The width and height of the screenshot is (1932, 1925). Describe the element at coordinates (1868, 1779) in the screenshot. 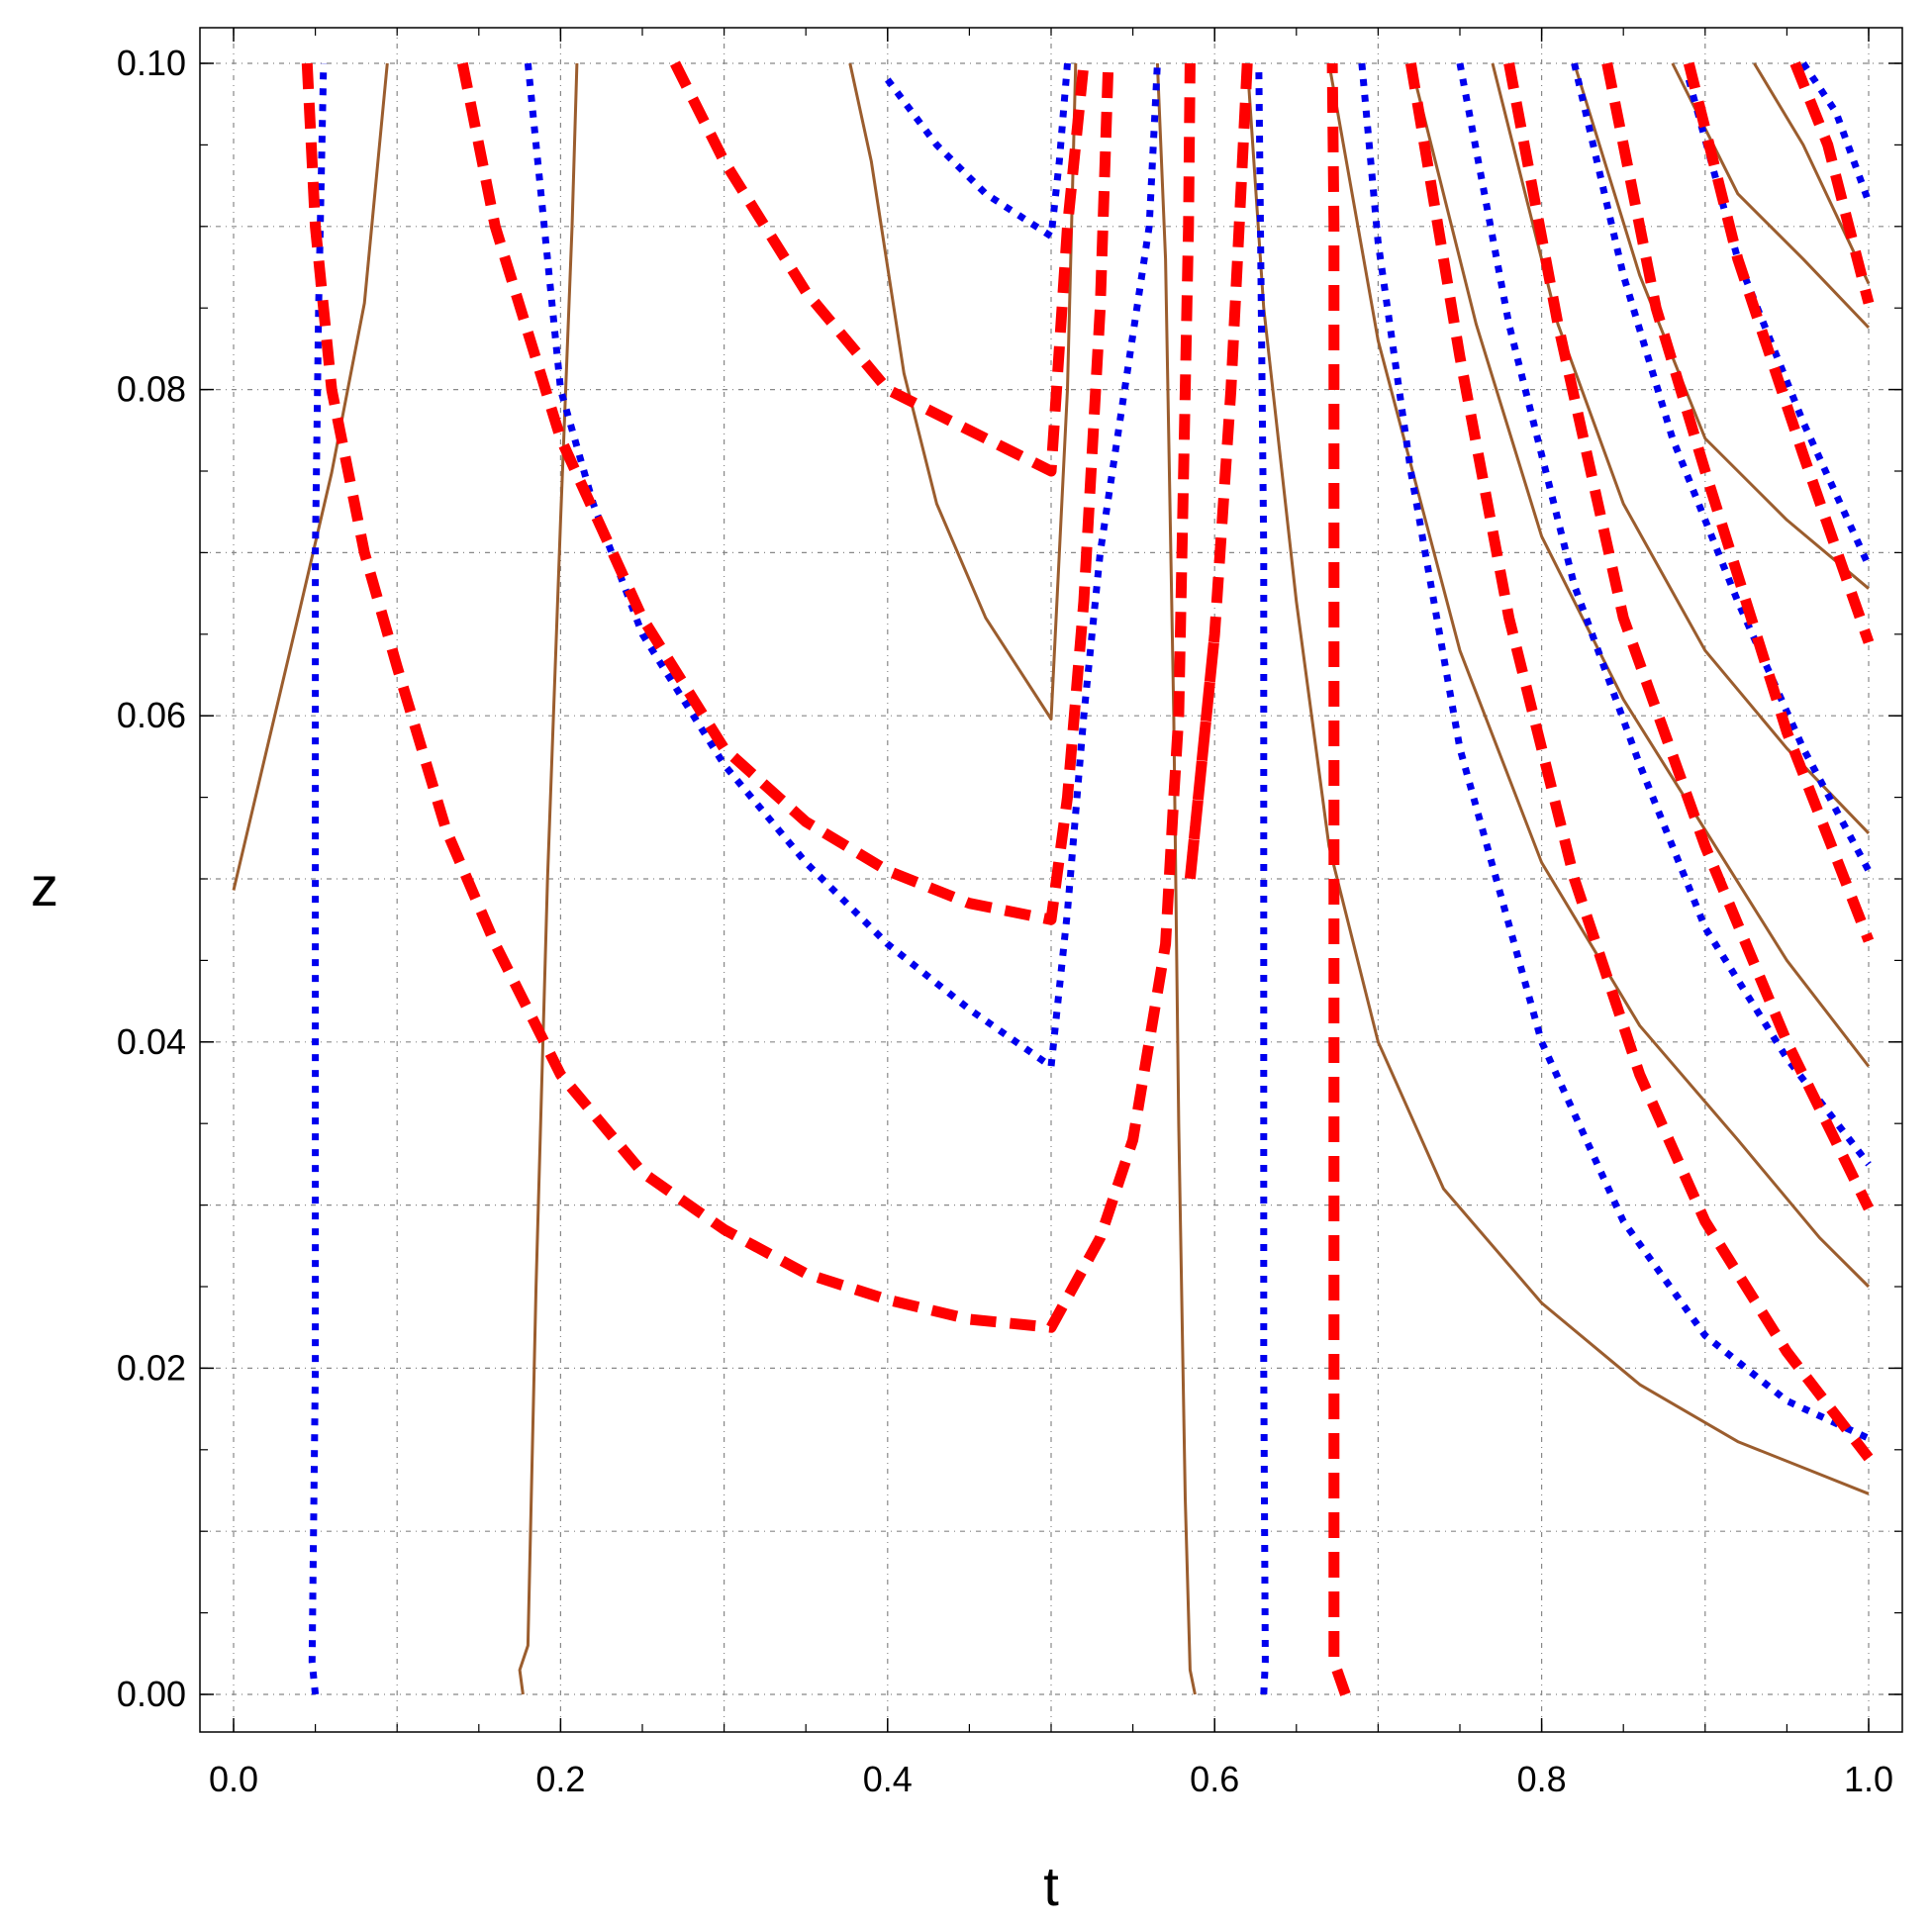

I see `x-tick-label: 1.0` at that location.